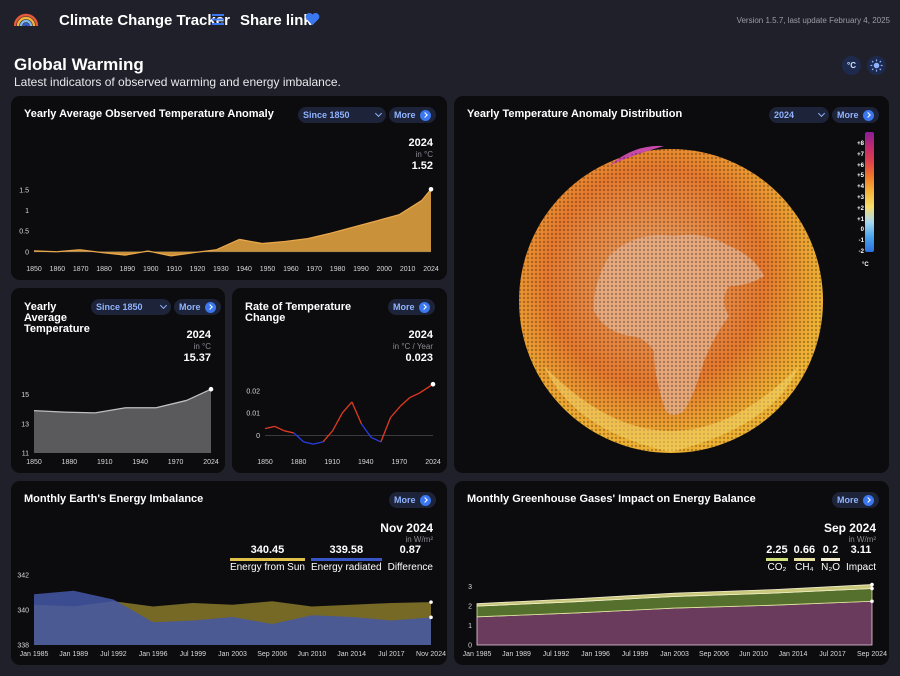  Describe the element at coordinates (410, 567) in the screenshot. I see `legend-label: Difference` at that location.